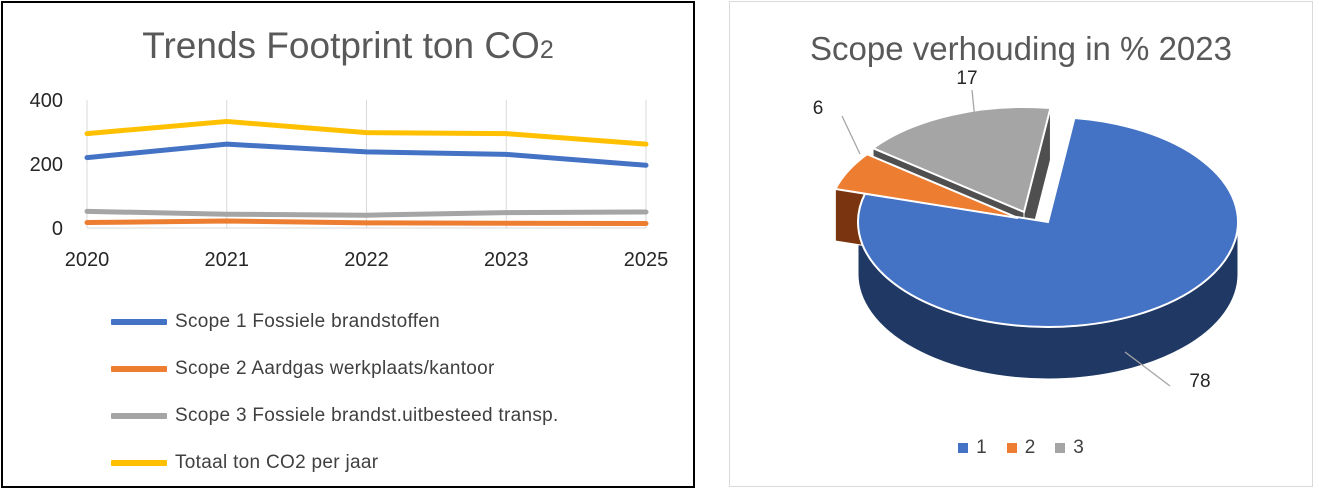 This screenshot has height=497, width=1319. Describe the element at coordinates (335, 368) in the screenshot. I see `legend-label-scope2: Scope 2 Aardgas werkplaats/kantoor` at that location.